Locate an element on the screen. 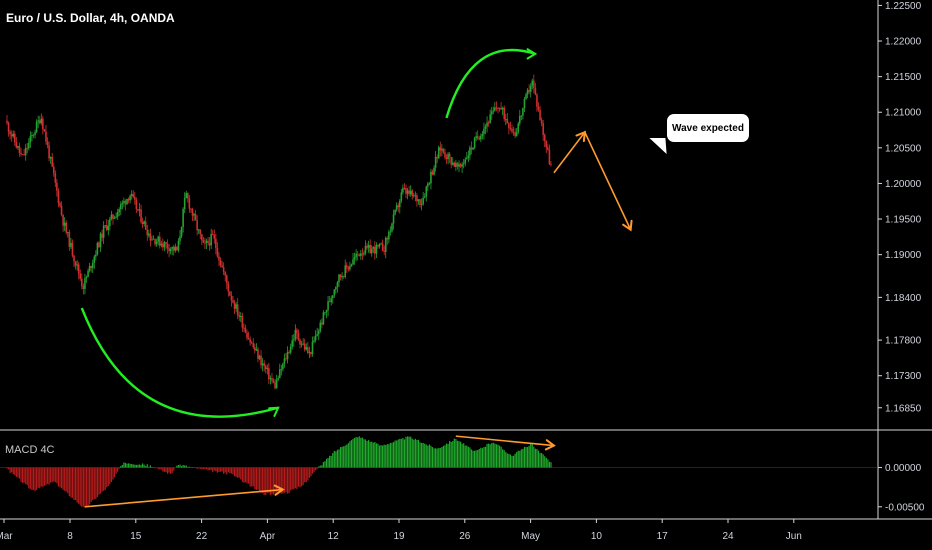  macd-divergence-line-2-arrowhead is located at coordinates (550, 445).